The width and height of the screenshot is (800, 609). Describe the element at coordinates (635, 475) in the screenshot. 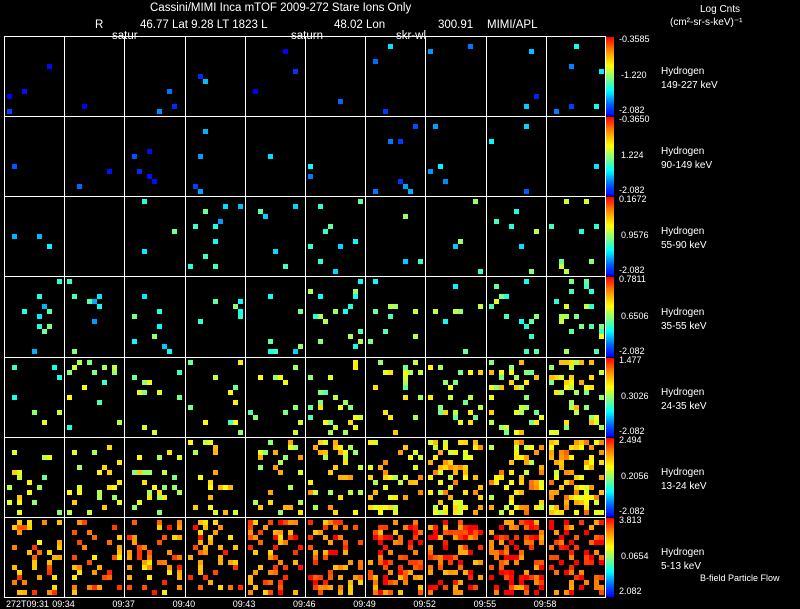

I see `colorbar-mid-label: 0.2056` at that location.